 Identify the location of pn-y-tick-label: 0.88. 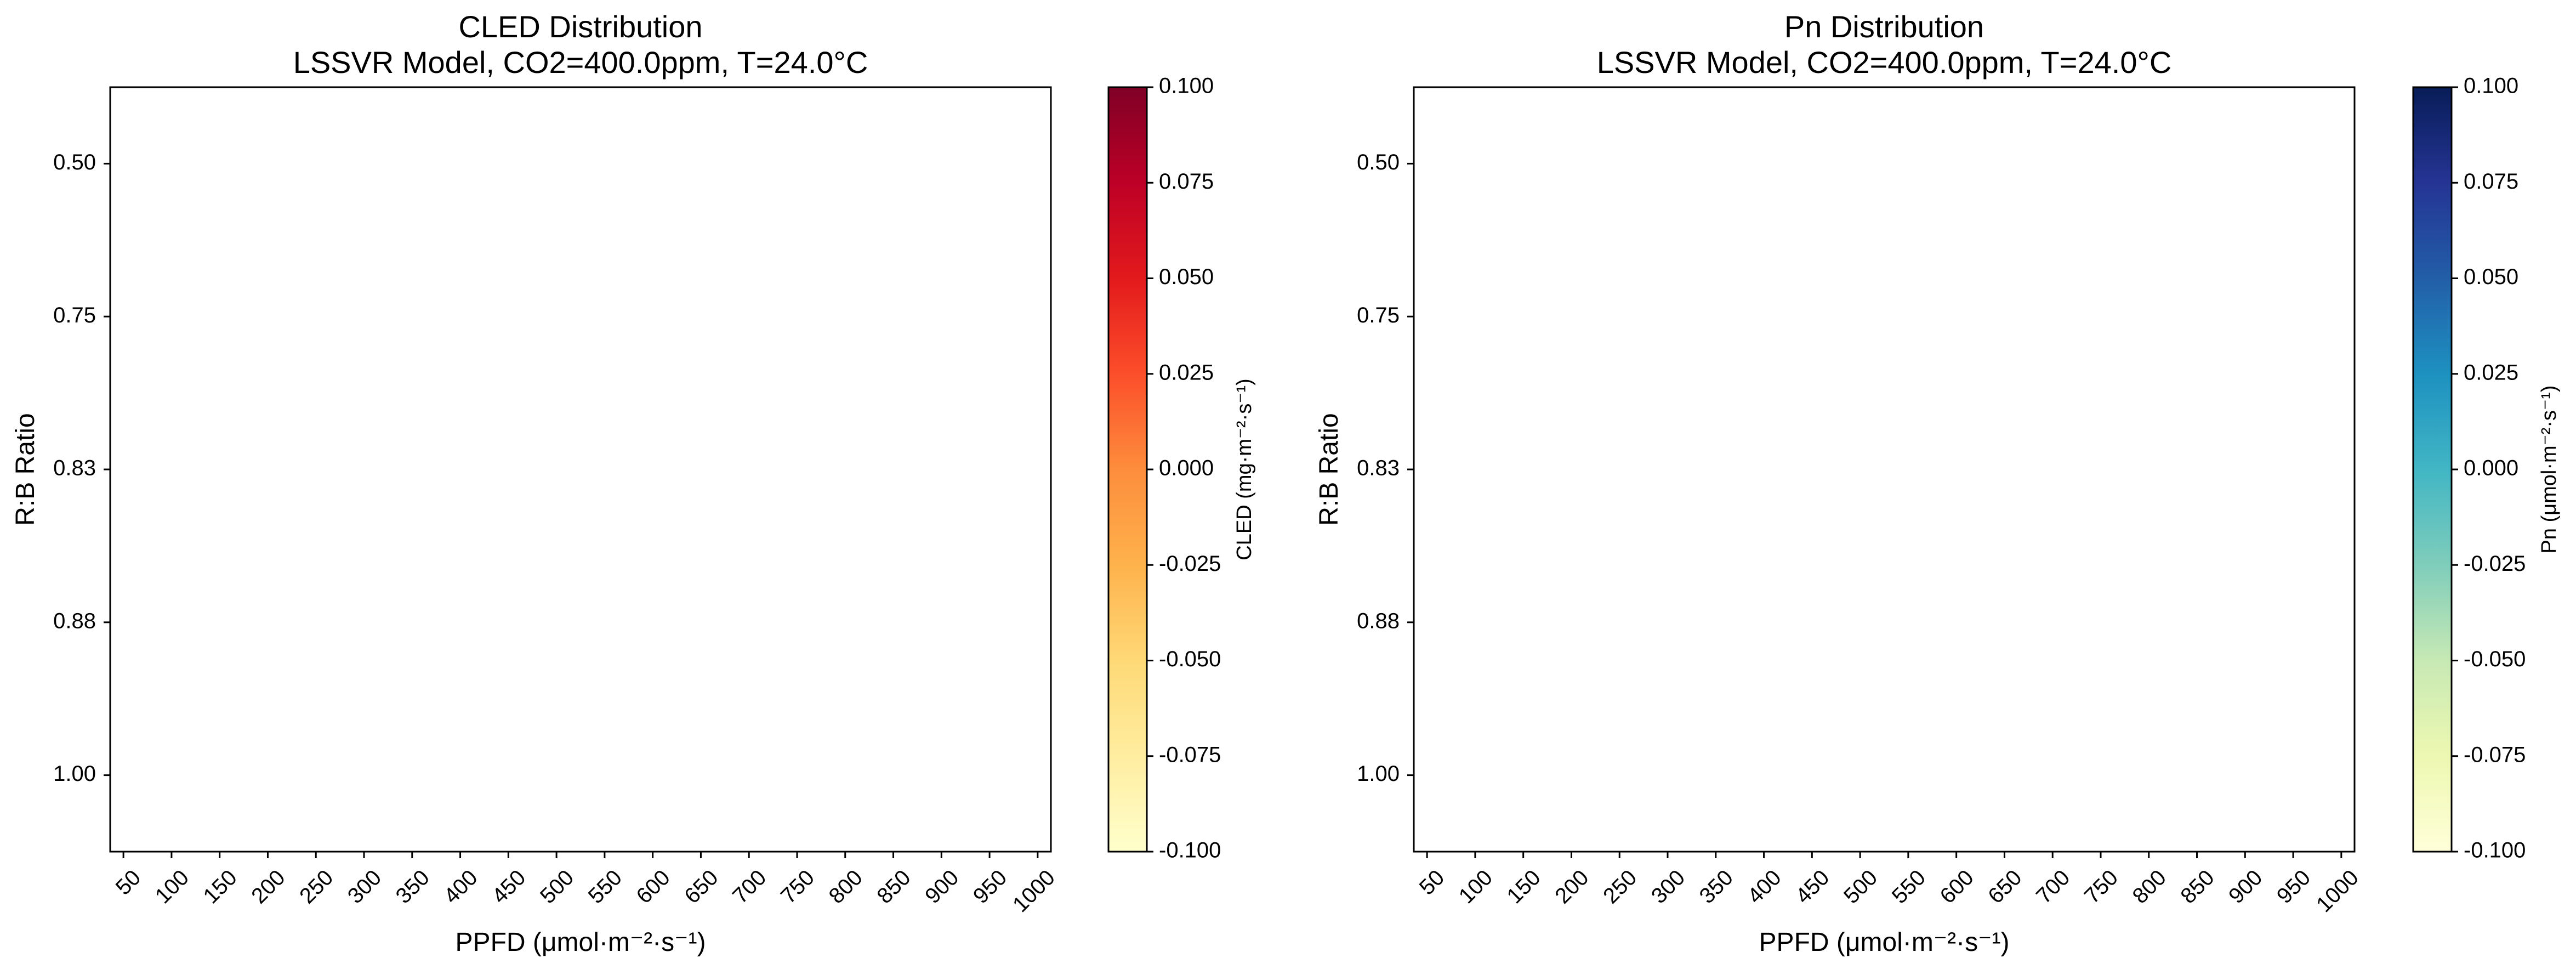
(1378, 621).